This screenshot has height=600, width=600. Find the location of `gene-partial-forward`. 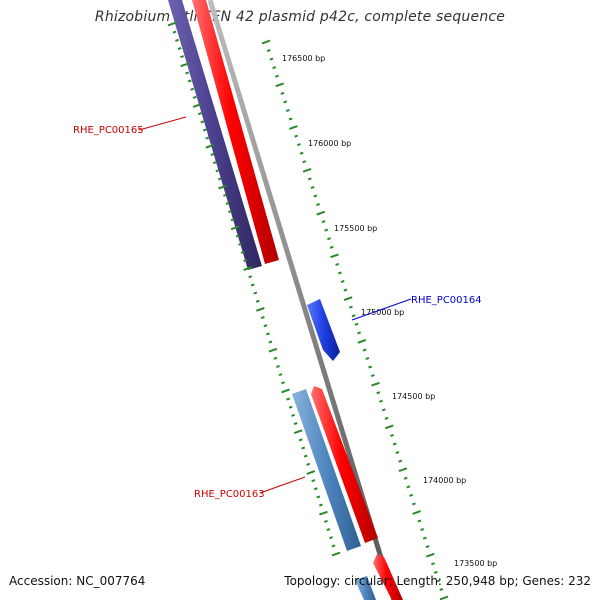

gene-partial-forward is located at coordinates (388, 577).